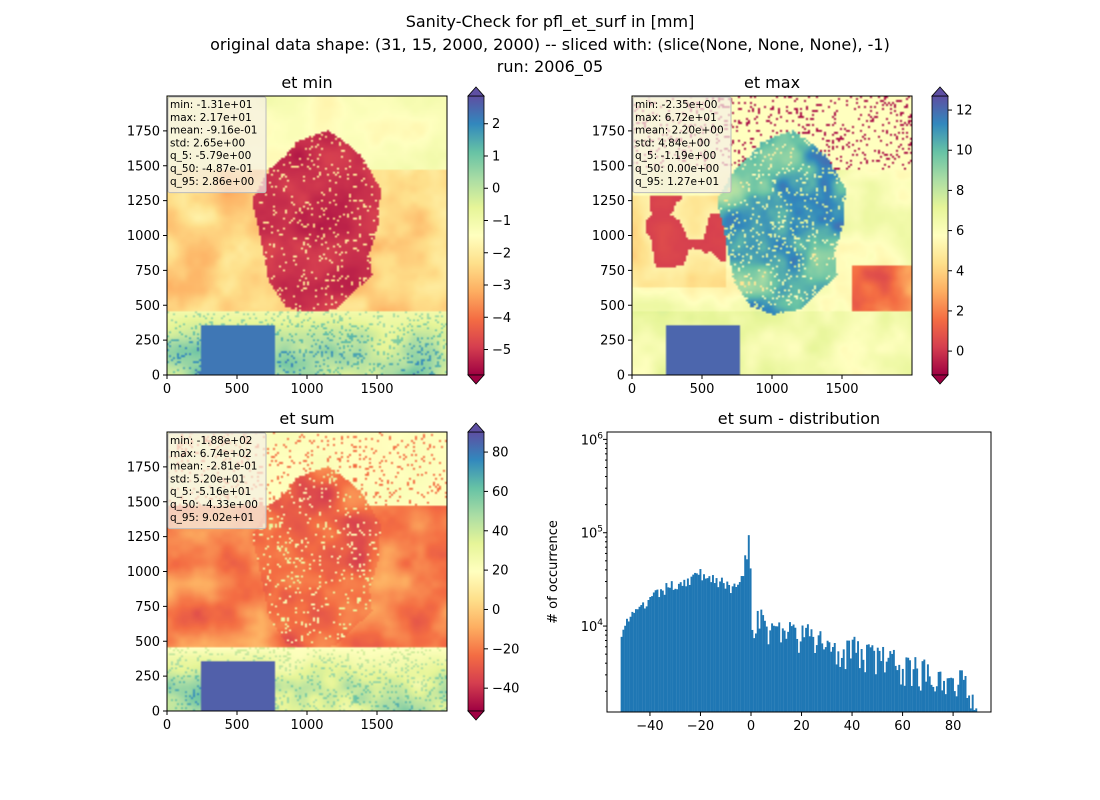 The height and width of the screenshot is (800, 1100). What do you see at coordinates (612, 306) in the screenshot?
I see `et-max-ytick-label-2: 500` at bounding box center [612, 306].